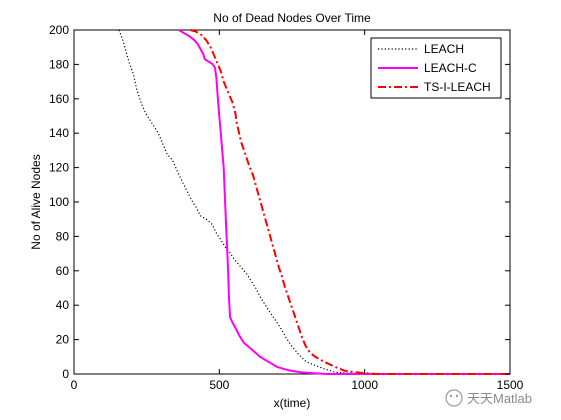  Describe the element at coordinates (36, 201) in the screenshot. I see `y-axis-label: No of Alive Nodes` at that location.